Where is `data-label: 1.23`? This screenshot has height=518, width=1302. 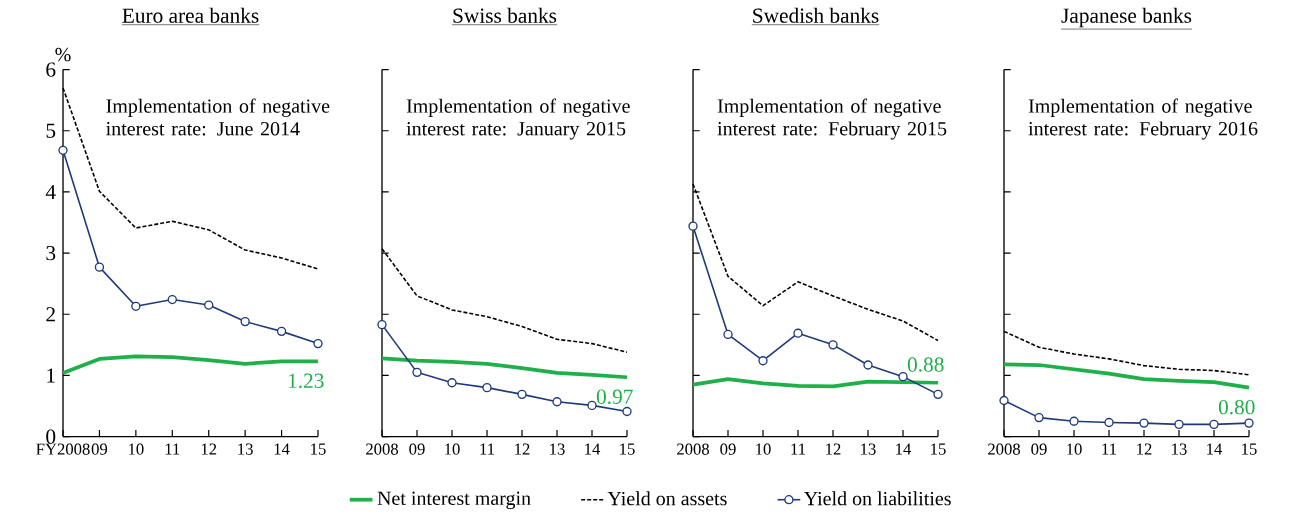
data-label: 1.23 is located at coordinates (306, 381).